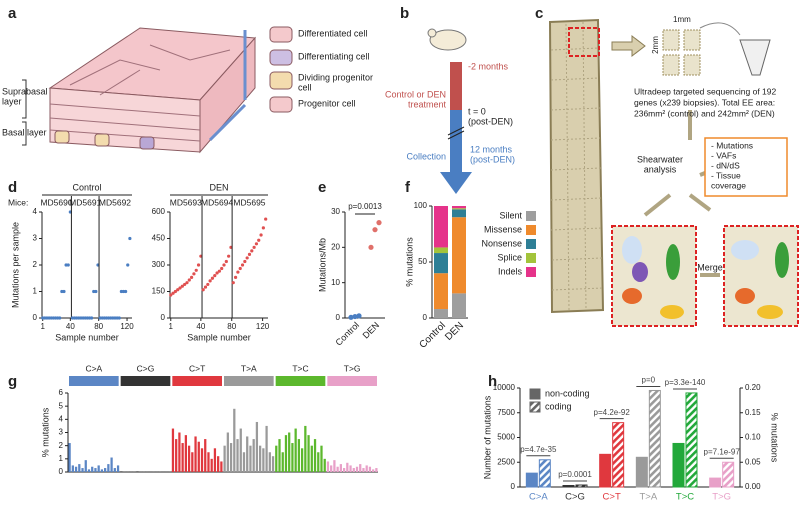  Describe the element at coordinates (660, 169) in the screenshot. I see `analysis-label: analysis` at that location.